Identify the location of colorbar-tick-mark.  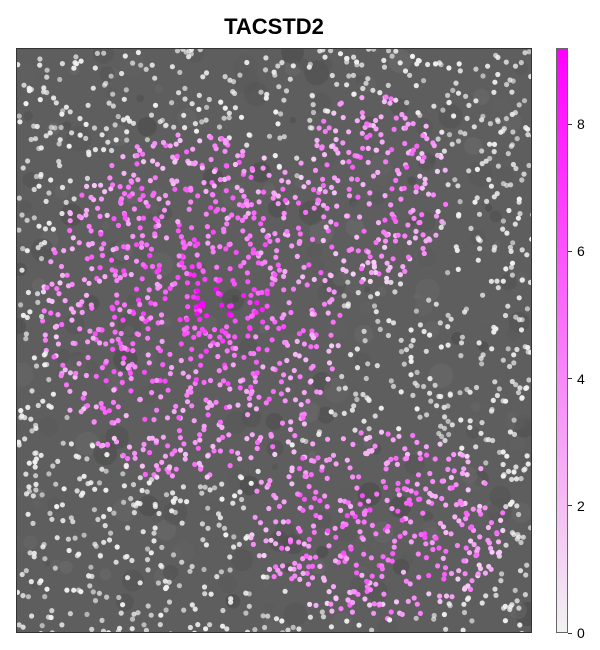
(570, 251).